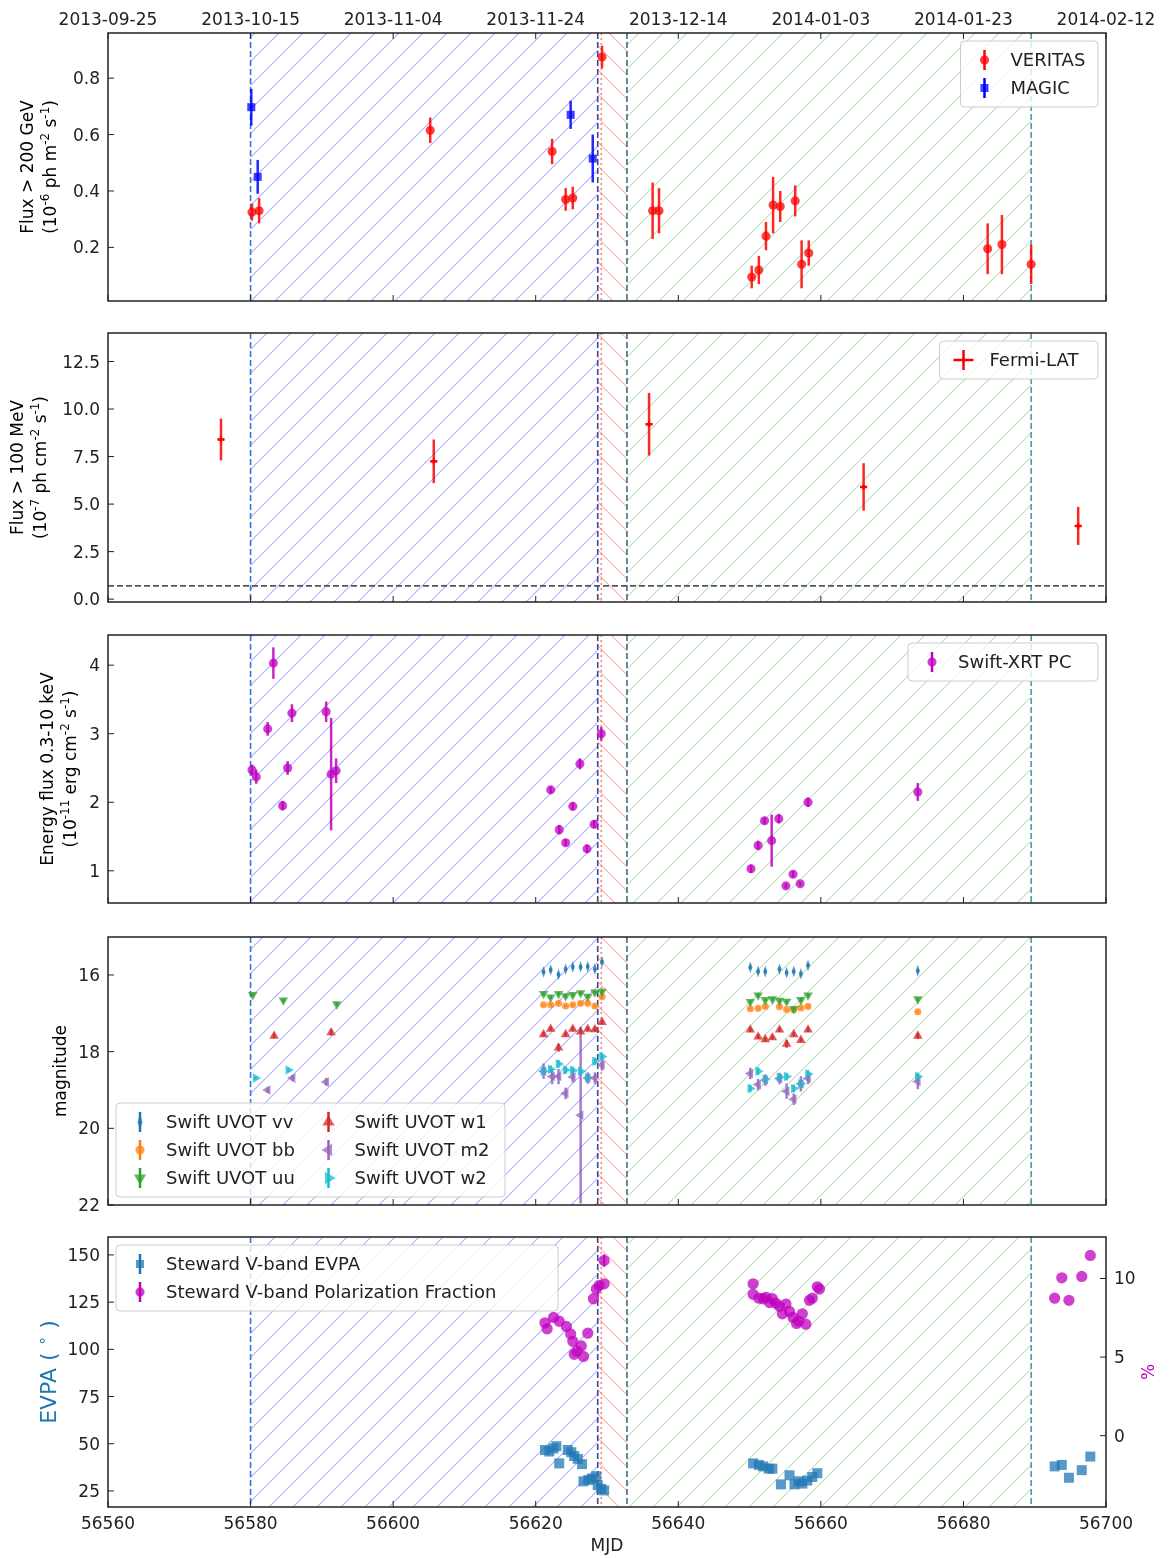 This screenshot has width=1172, height=1558. I want to click on x2-tick-label: 2013-11-24, so click(536, 19).